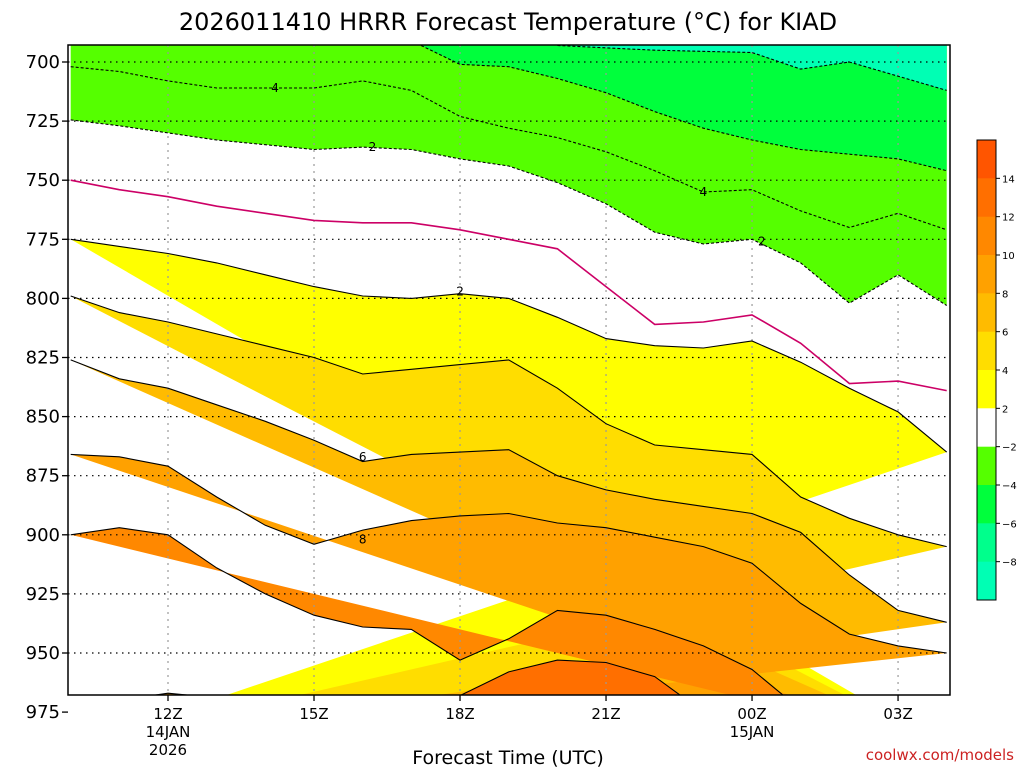 This screenshot has height=768, width=1024. What do you see at coordinates (752, 732) in the screenshot?
I see `x-tick-date: 15JAN` at bounding box center [752, 732].